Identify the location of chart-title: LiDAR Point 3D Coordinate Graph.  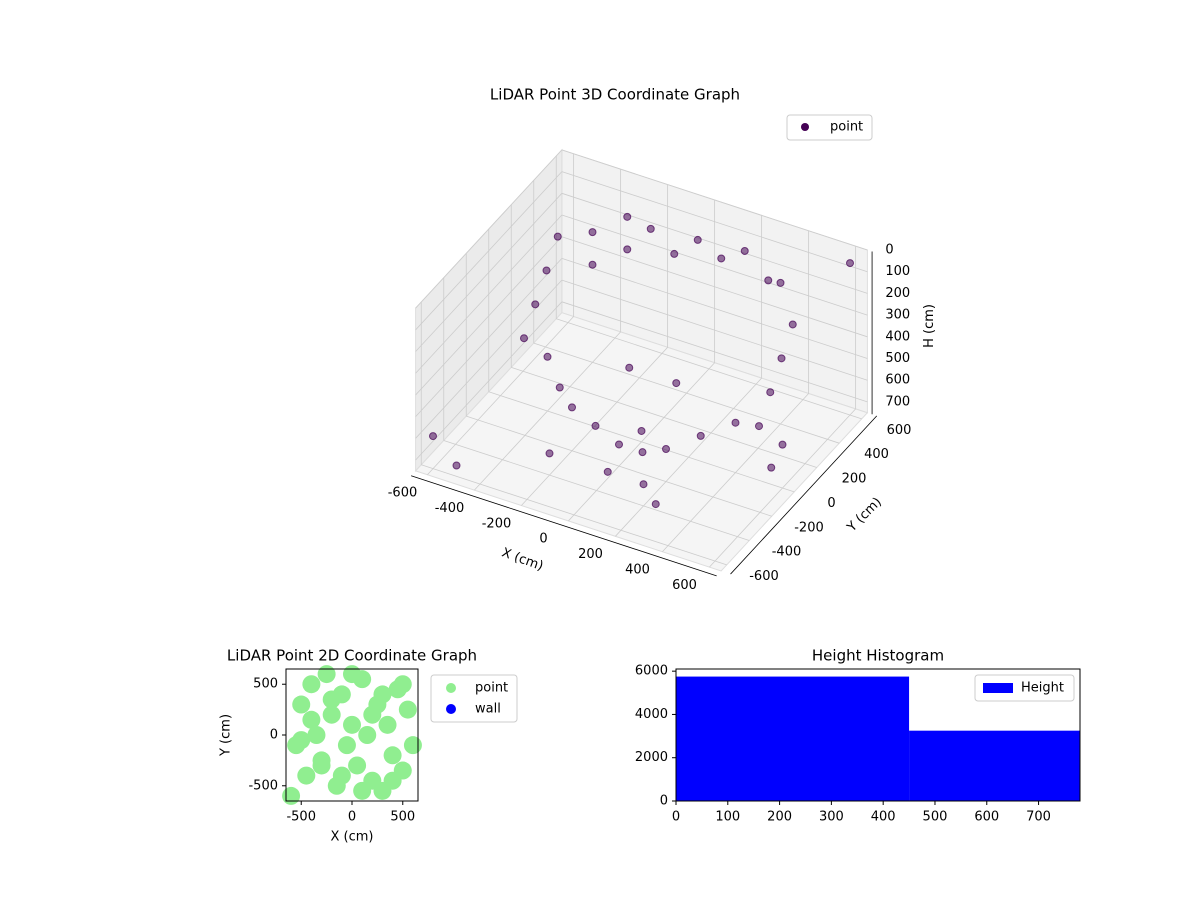
(615, 95).